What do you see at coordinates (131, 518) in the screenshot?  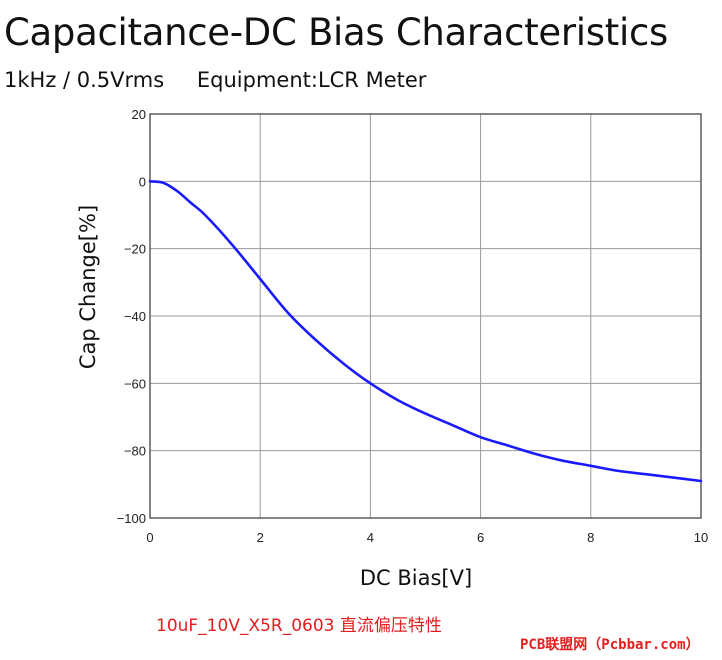 I see `y-tick-label: −100` at bounding box center [131, 518].